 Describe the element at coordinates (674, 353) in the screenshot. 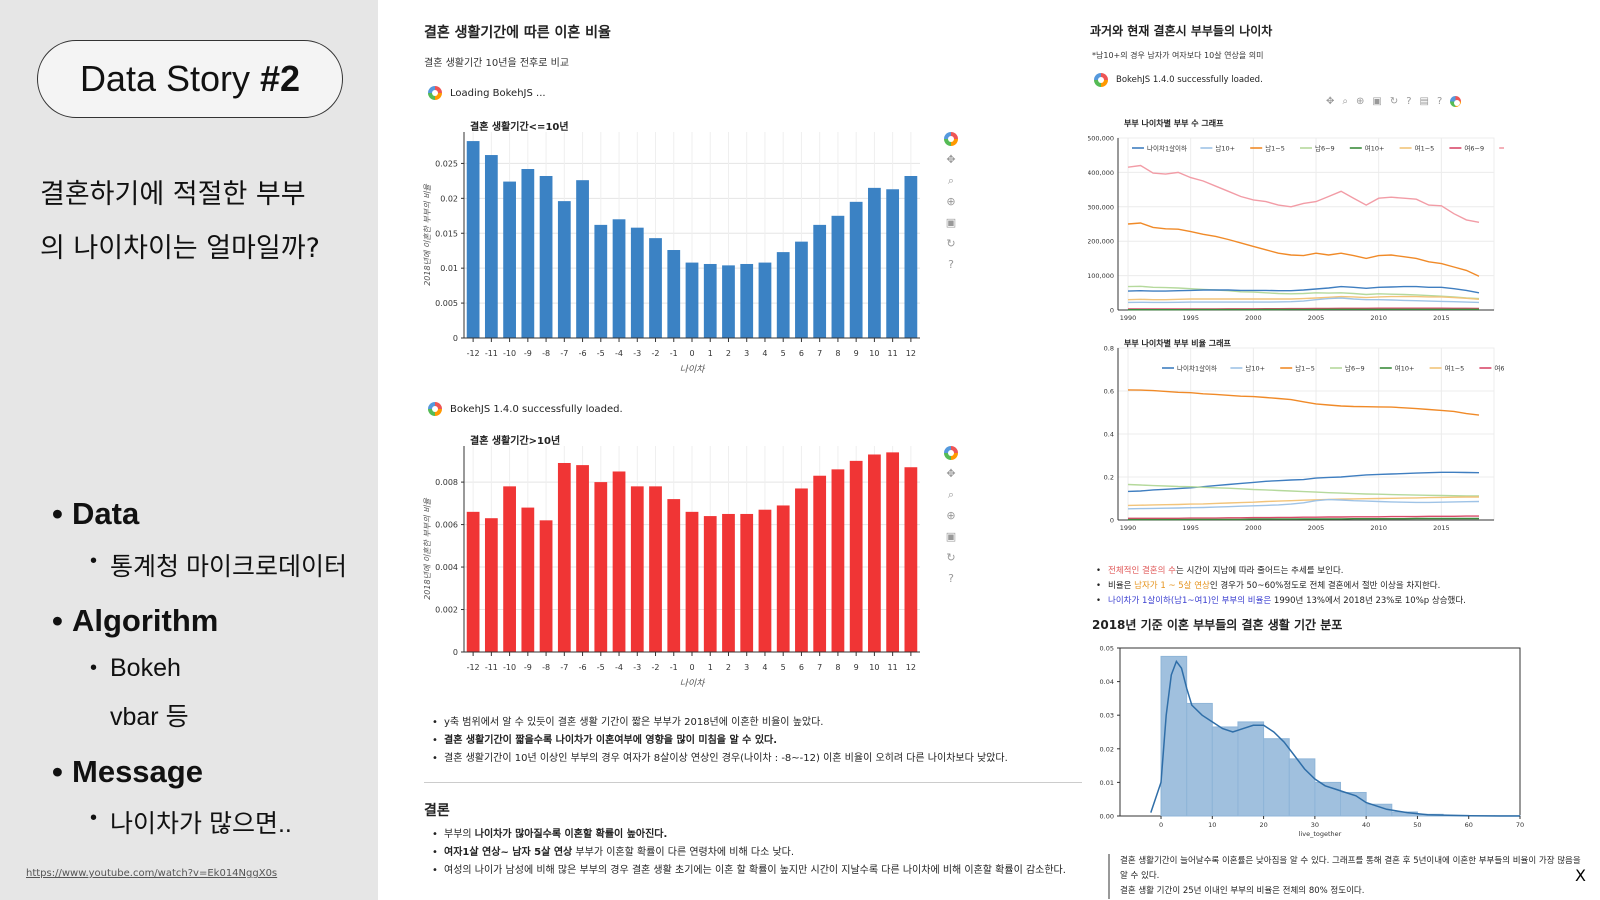

I see `x-tick-label: -1` at that location.